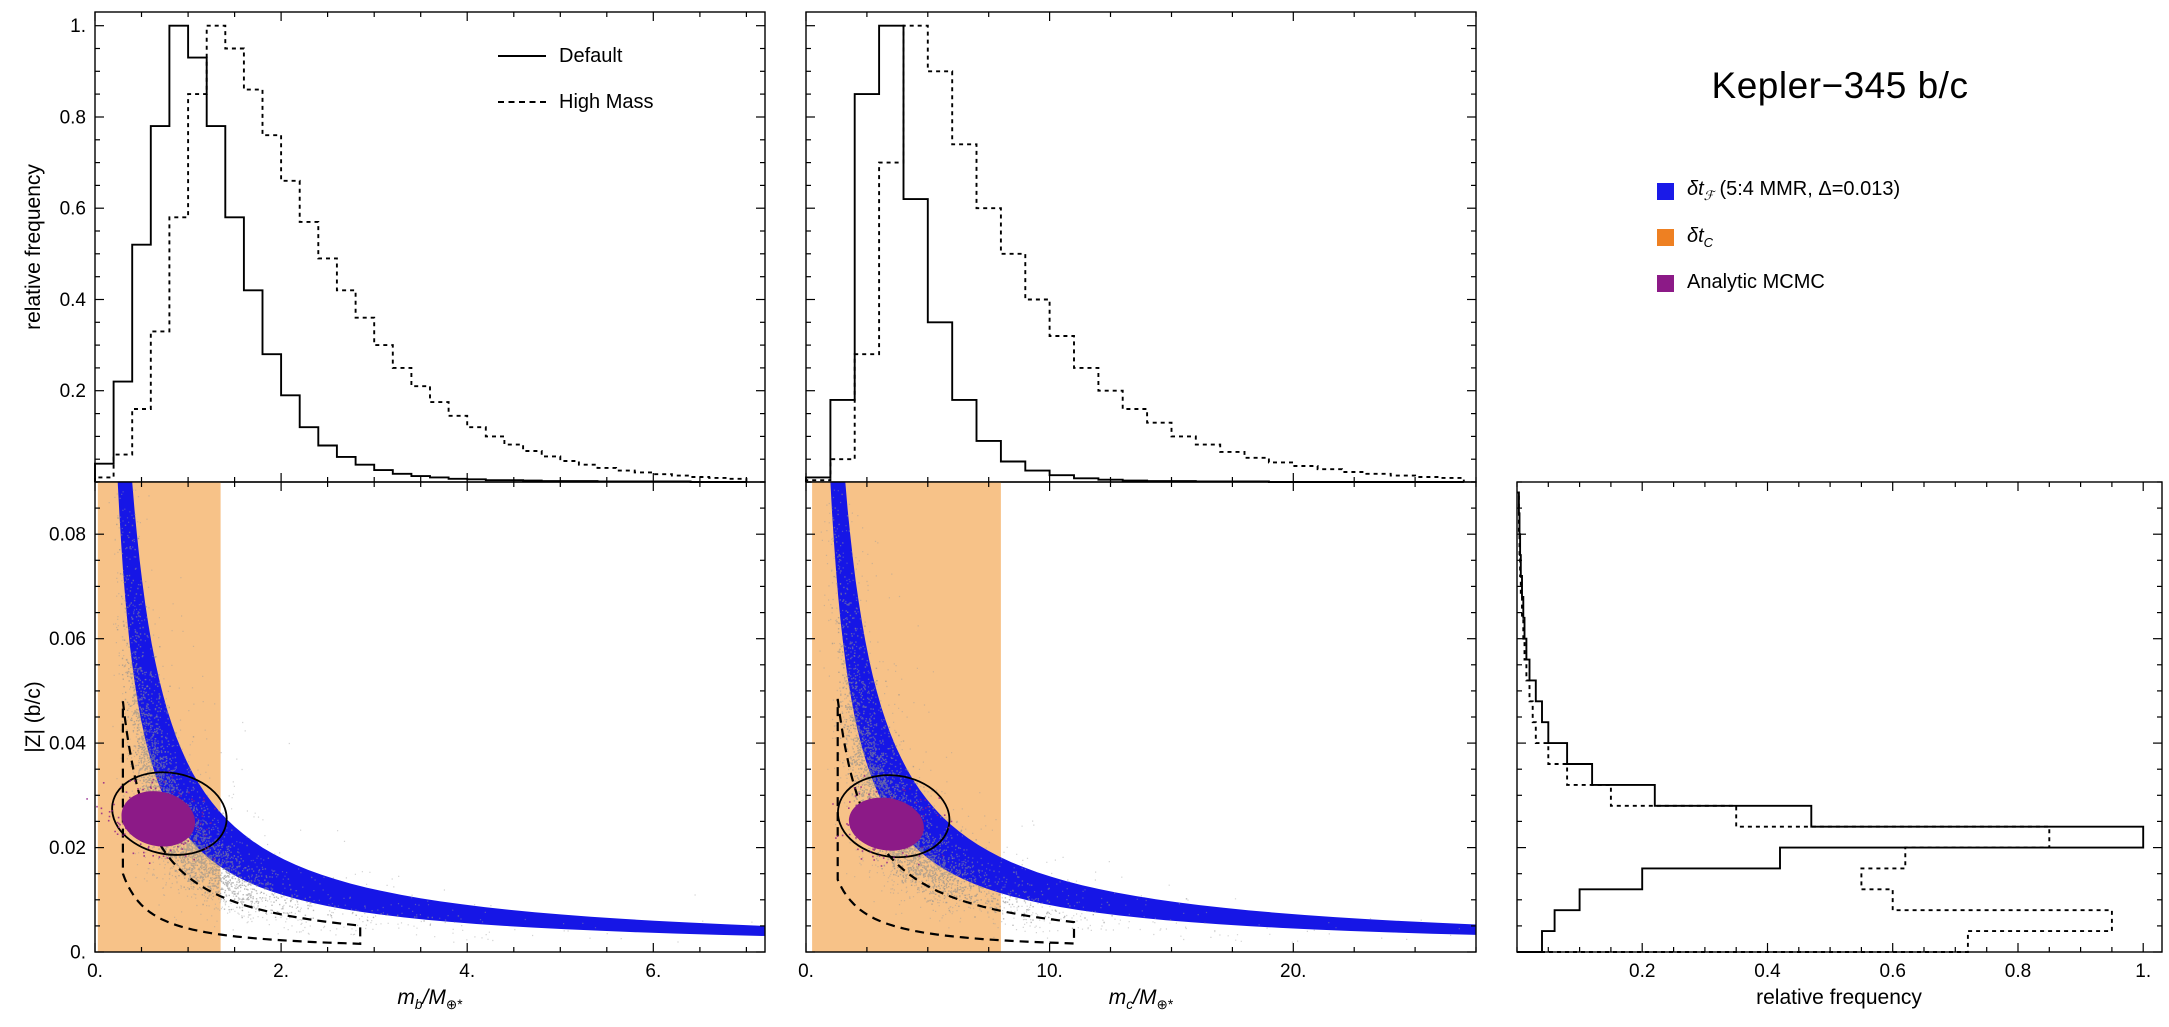  I want to click on tick-label: 0.08, so click(67, 535).